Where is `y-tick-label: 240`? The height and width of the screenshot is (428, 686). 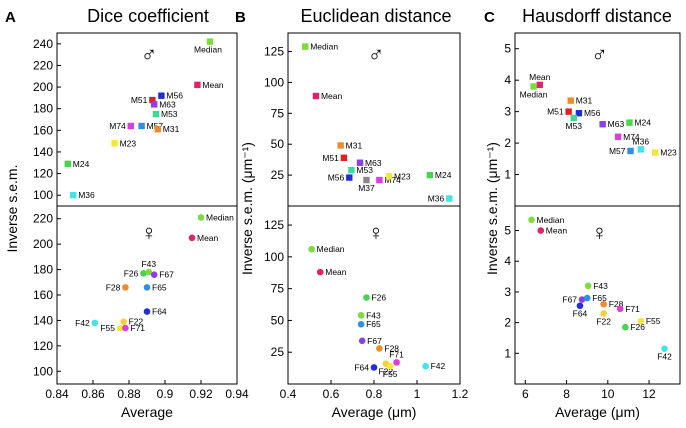
y-tick-label: 240 is located at coordinates (43, 44).